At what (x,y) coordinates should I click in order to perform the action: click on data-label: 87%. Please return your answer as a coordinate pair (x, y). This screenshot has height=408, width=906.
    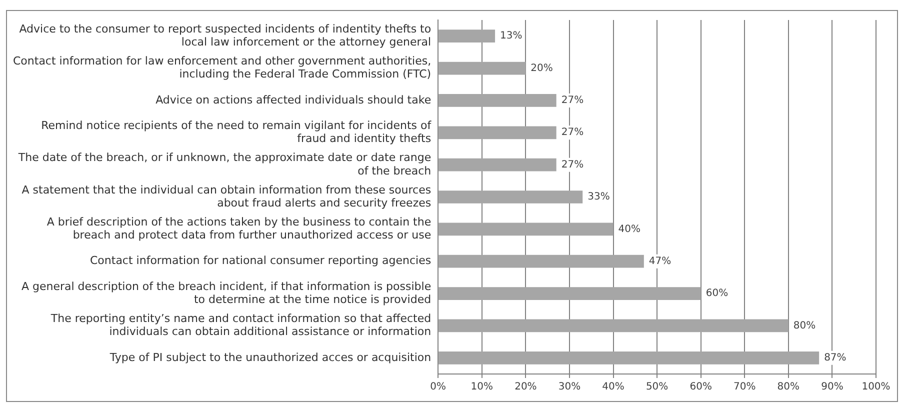
    Looking at the image, I should click on (835, 358).